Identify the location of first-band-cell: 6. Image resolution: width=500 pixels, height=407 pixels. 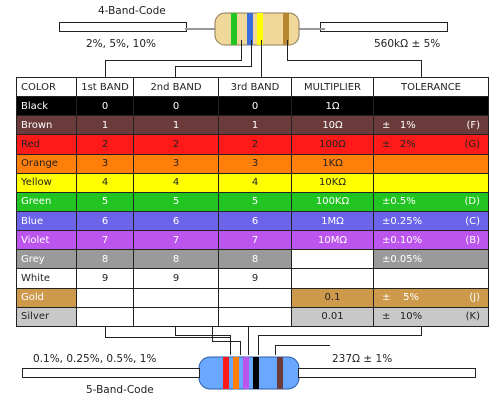
(105, 221).